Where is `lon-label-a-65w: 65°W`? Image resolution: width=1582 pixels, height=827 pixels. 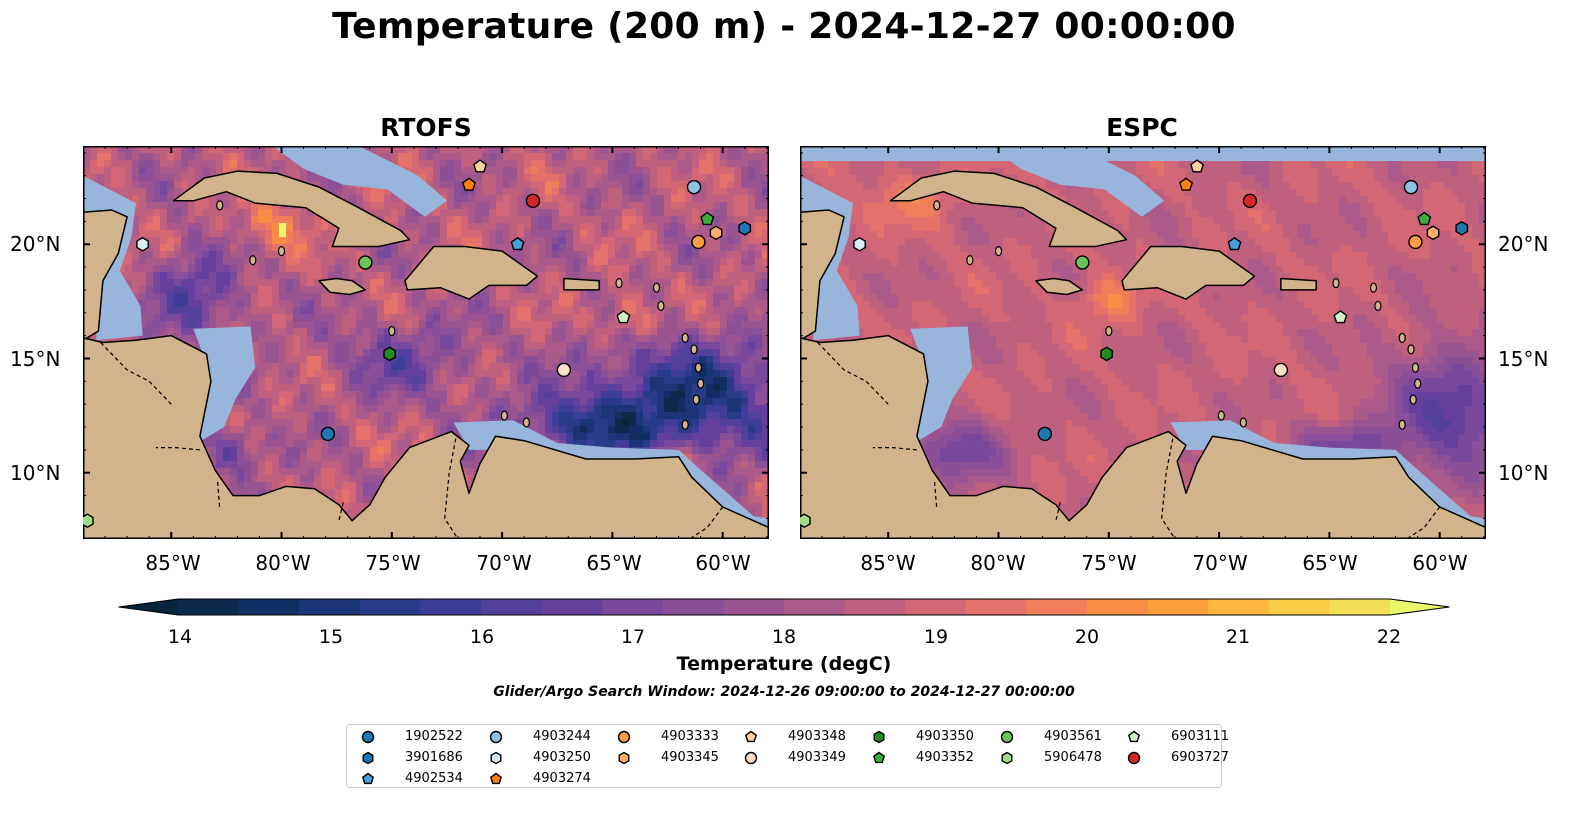
lon-label-a-65w: 65°W is located at coordinates (614, 563).